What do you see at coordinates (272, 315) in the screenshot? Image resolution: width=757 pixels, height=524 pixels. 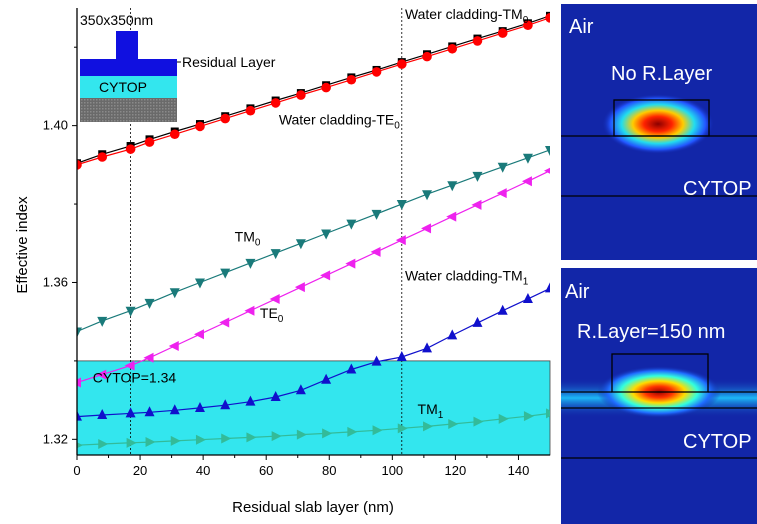 I see `series-annotation: TE0` at bounding box center [272, 315].